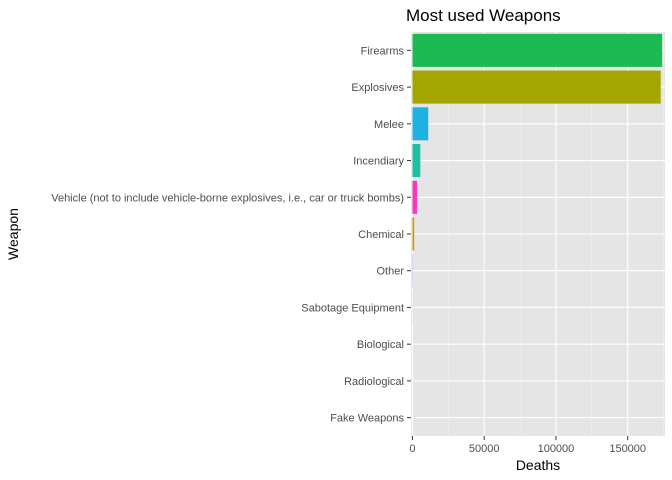 This screenshot has width=672, height=480. Describe the element at coordinates (377, 88) in the screenshot. I see `y-tick-label: Explosives` at that location.